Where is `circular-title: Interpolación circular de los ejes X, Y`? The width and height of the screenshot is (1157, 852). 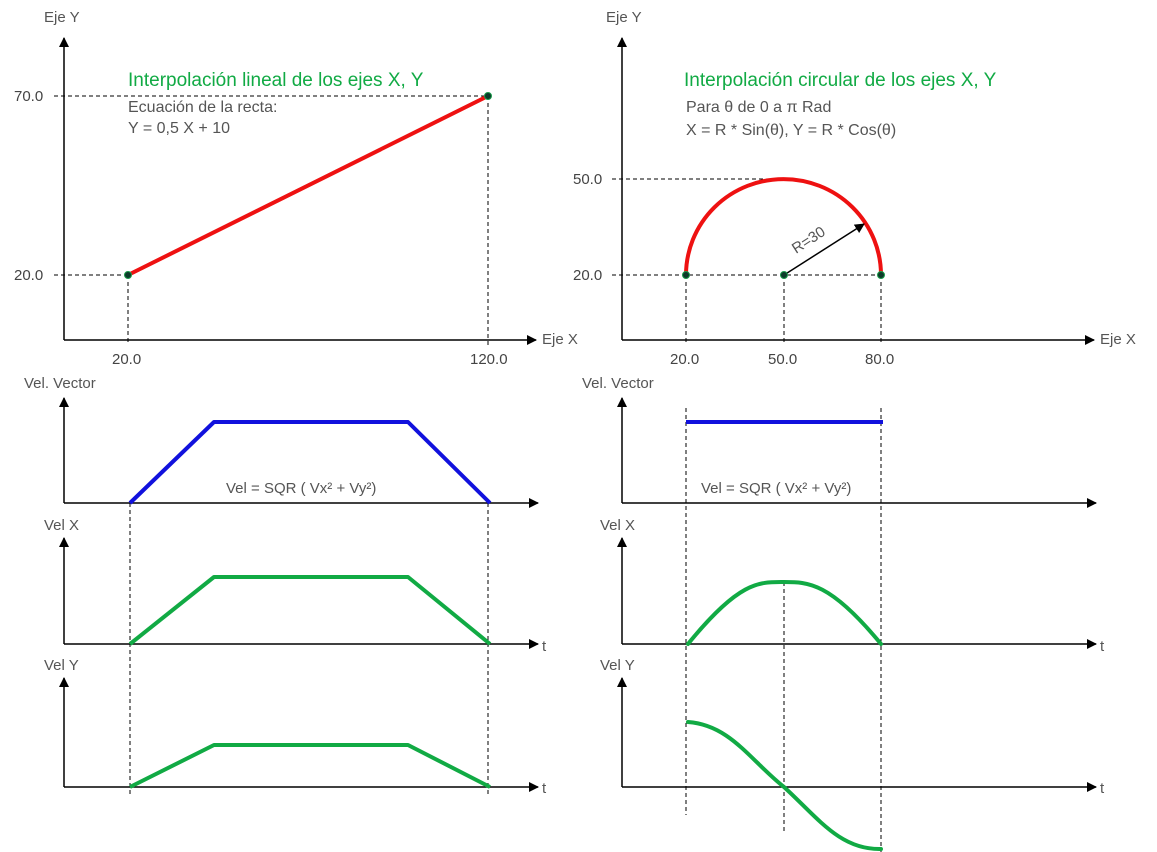 circular-title: Interpolación circular de los ejes X, Y is located at coordinates (840, 80).